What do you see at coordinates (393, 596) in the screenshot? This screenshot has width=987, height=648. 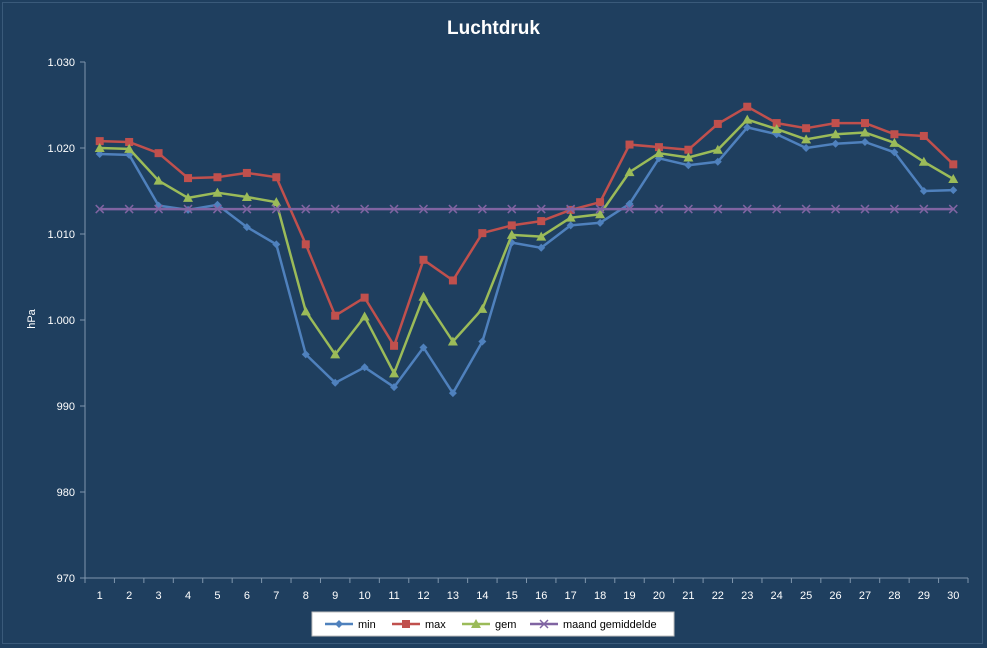 I see `x-tick-label: 11` at bounding box center [393, 596].